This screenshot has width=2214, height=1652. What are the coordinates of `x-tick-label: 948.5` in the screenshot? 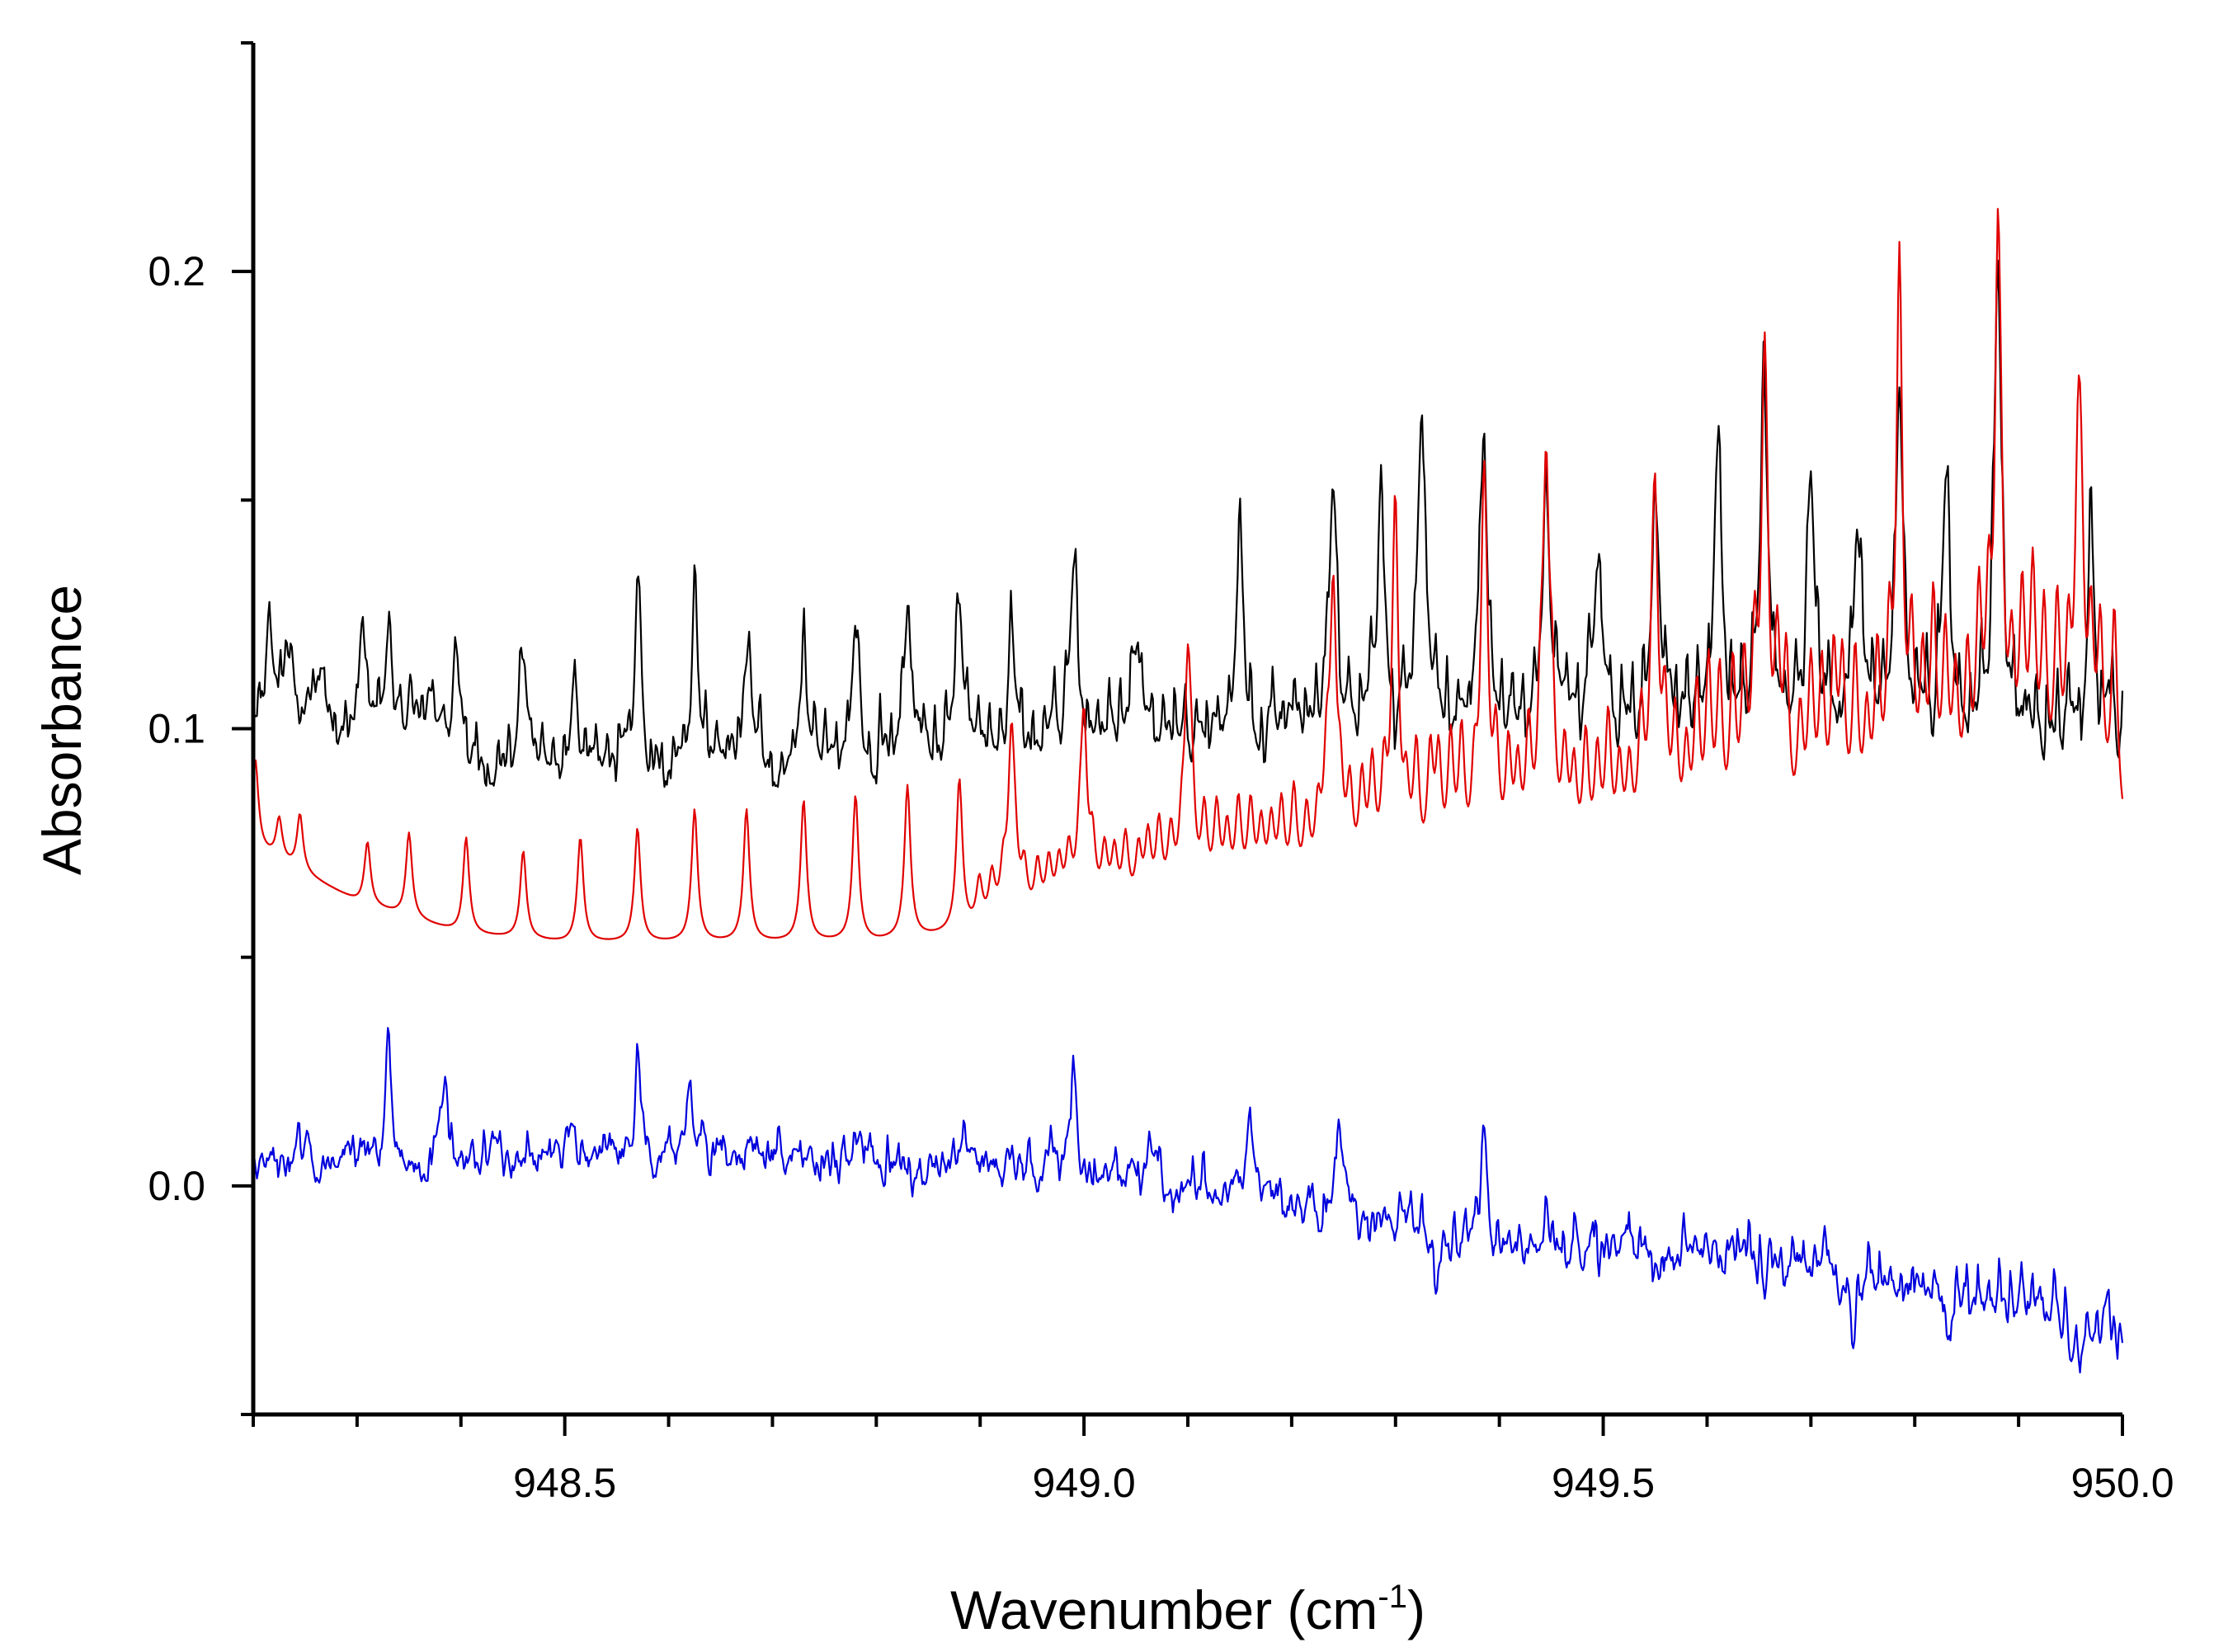 It's located at (564, 1483).